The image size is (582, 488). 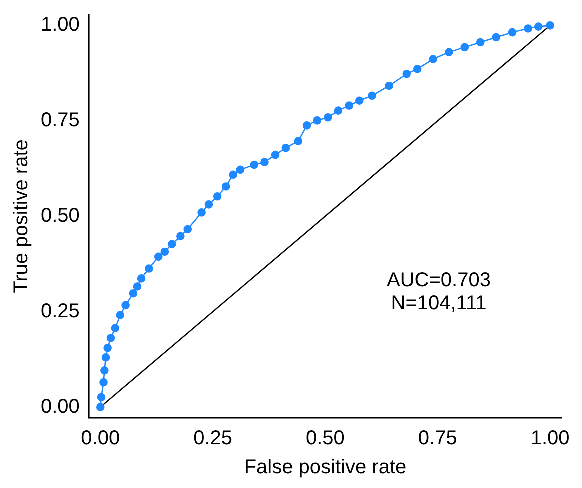 What do you see at coordinates (60, 407) in the screenshot?
I see `y-tick-label: 0.00` at bounding box center [60, 407].